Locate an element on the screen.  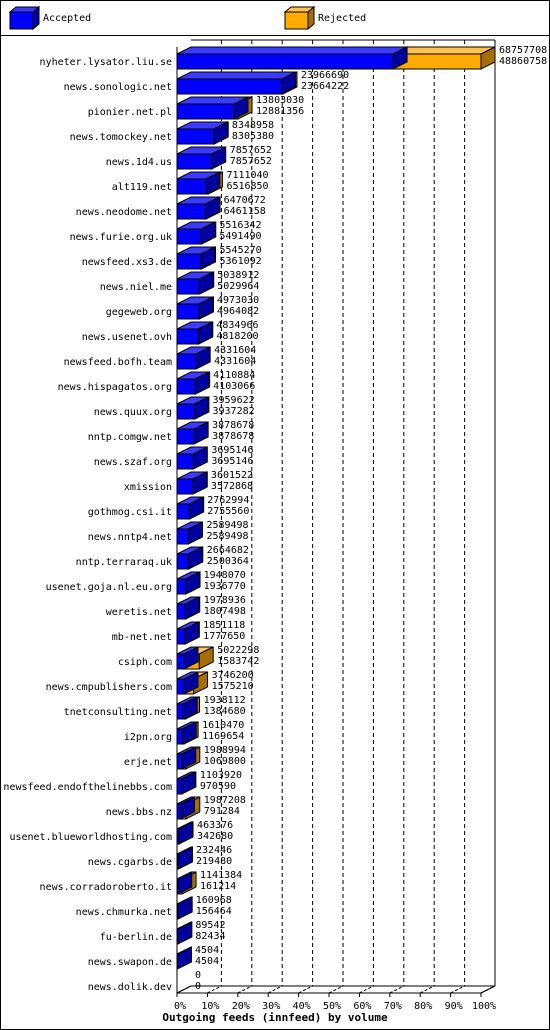
value-label-offered: 1851118 is located at coordinates (224, 625).